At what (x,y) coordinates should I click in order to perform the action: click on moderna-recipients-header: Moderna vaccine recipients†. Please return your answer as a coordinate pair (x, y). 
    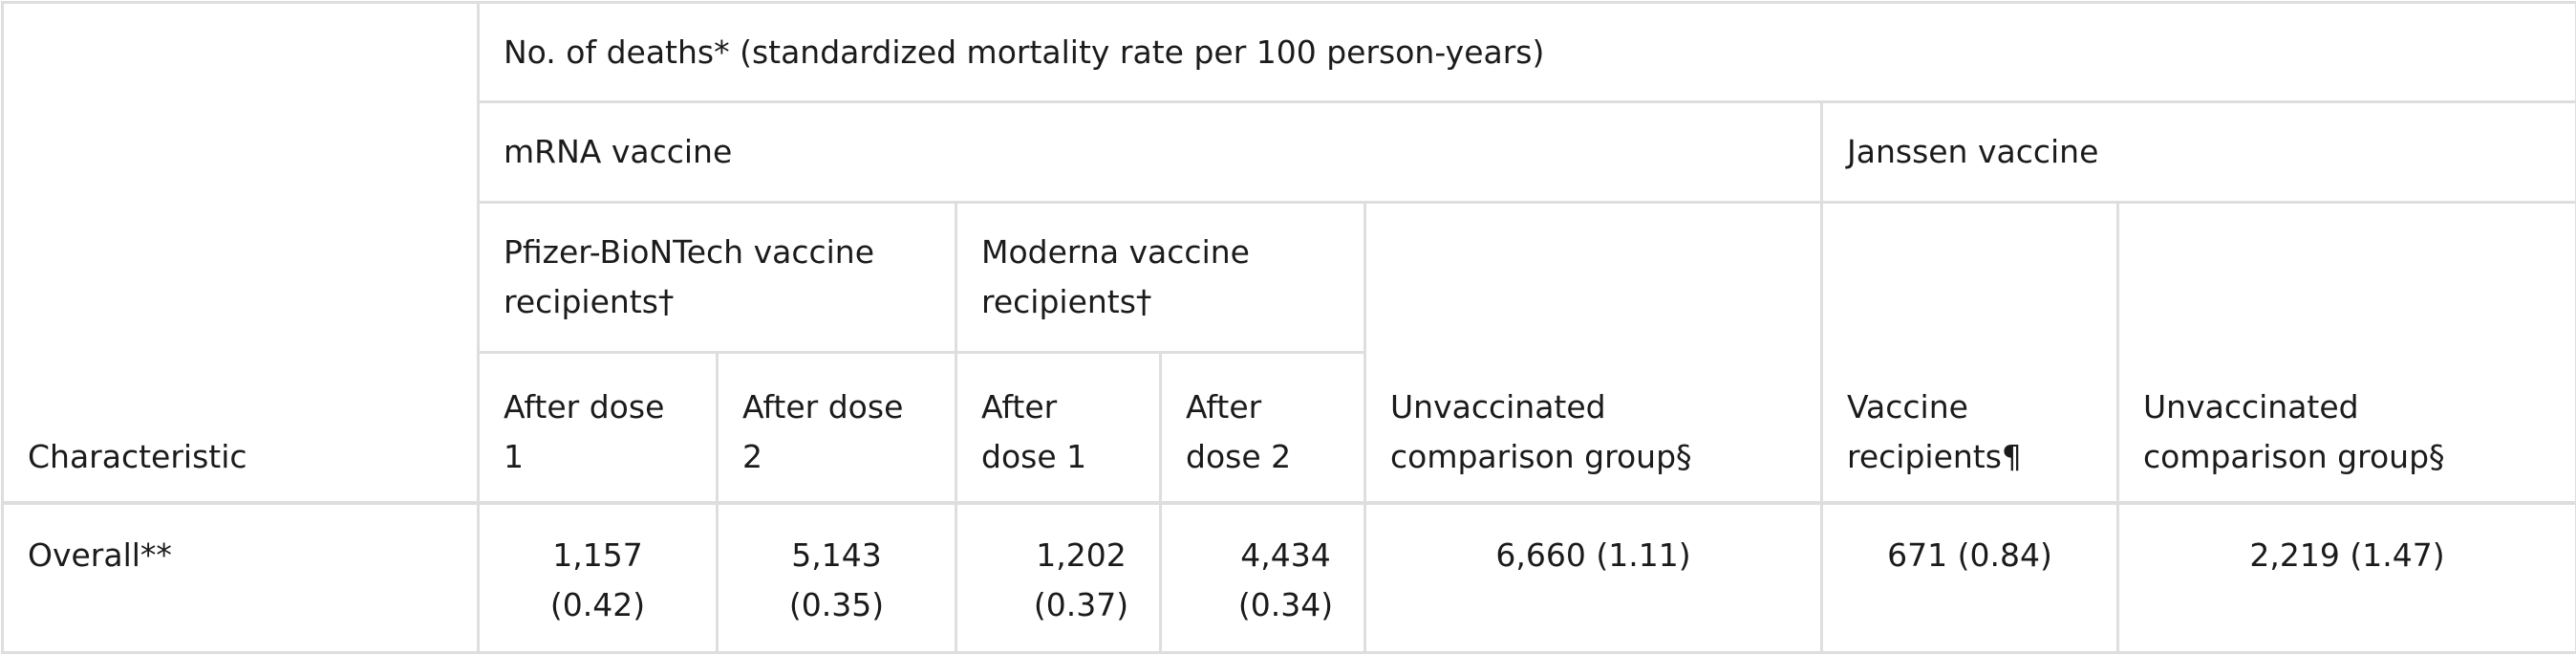
    Looking at the image, I should click on (1160, 278).